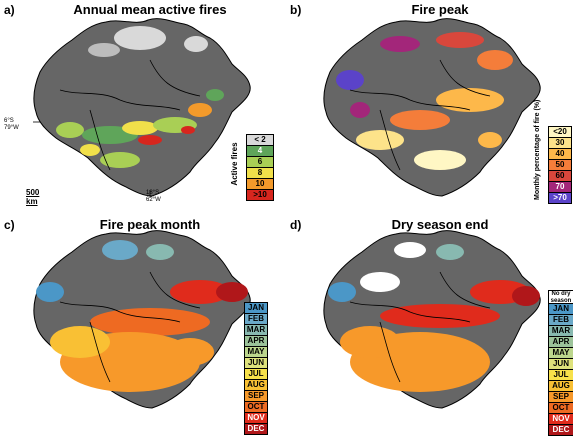 The height and width of the screenshot is (436, 573). What do you see at coordinates (560, 143) in the screenshot?
I see `legend-entry: 30` at bounding box center [560, 143].